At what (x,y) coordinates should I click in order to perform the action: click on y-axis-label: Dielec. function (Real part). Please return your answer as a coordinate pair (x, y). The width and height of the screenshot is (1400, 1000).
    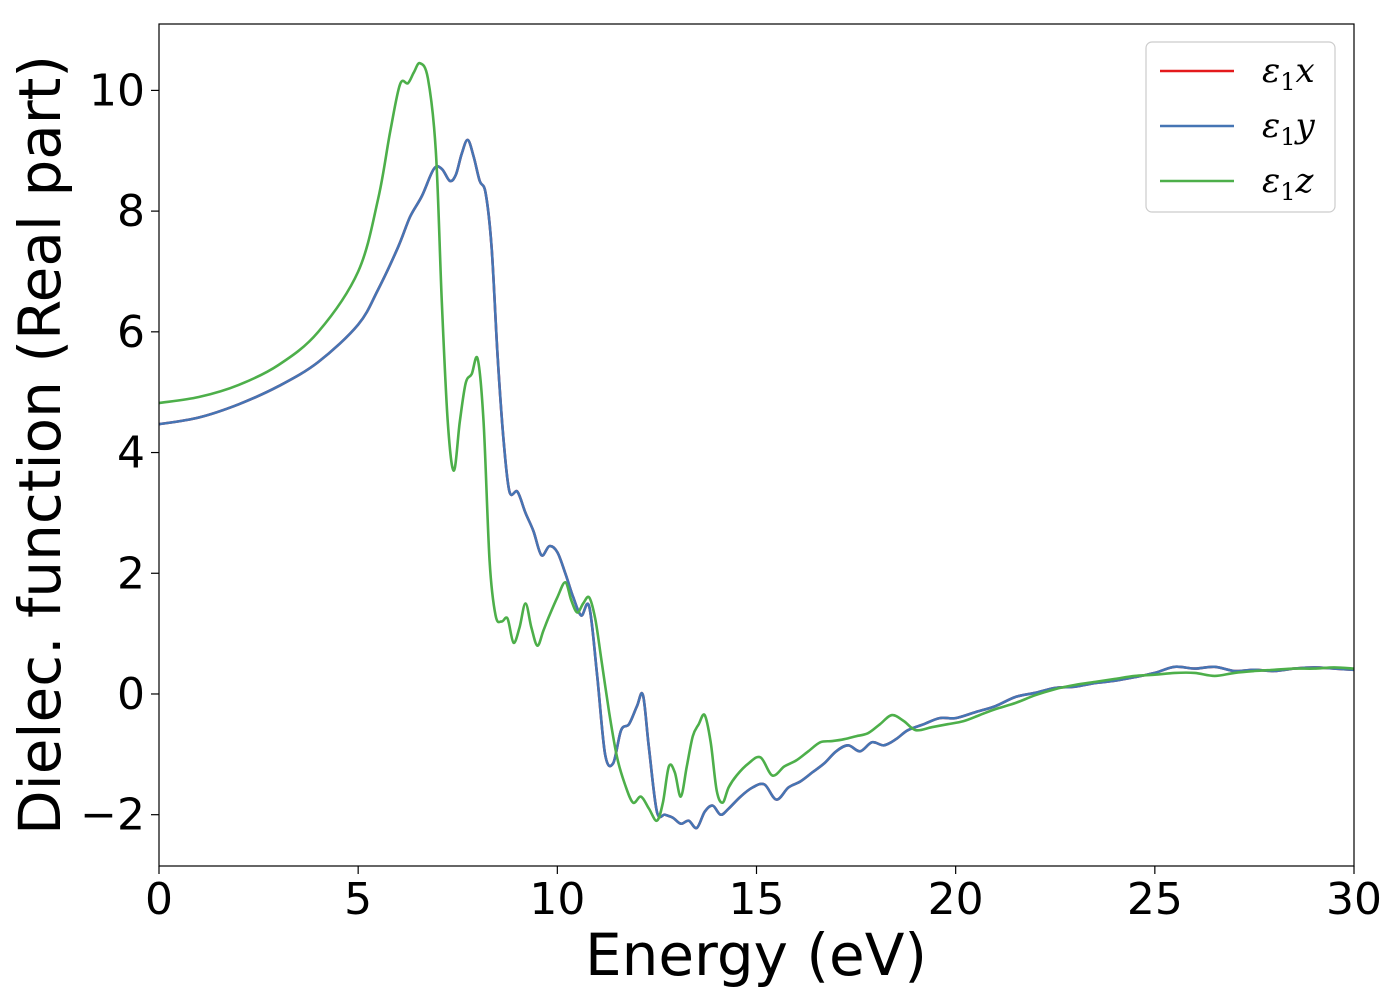
    Looking at the image, I should click on (40, 445).